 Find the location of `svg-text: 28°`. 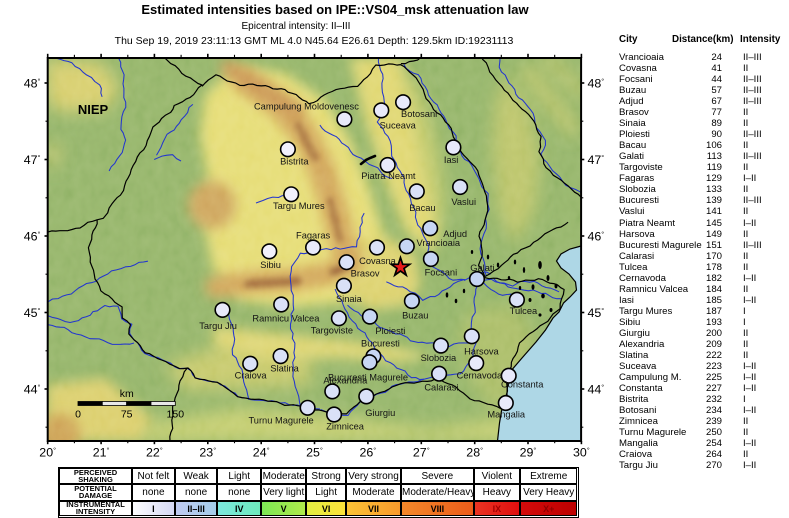

svg-text: 28° is located at coordinates (474, 453).